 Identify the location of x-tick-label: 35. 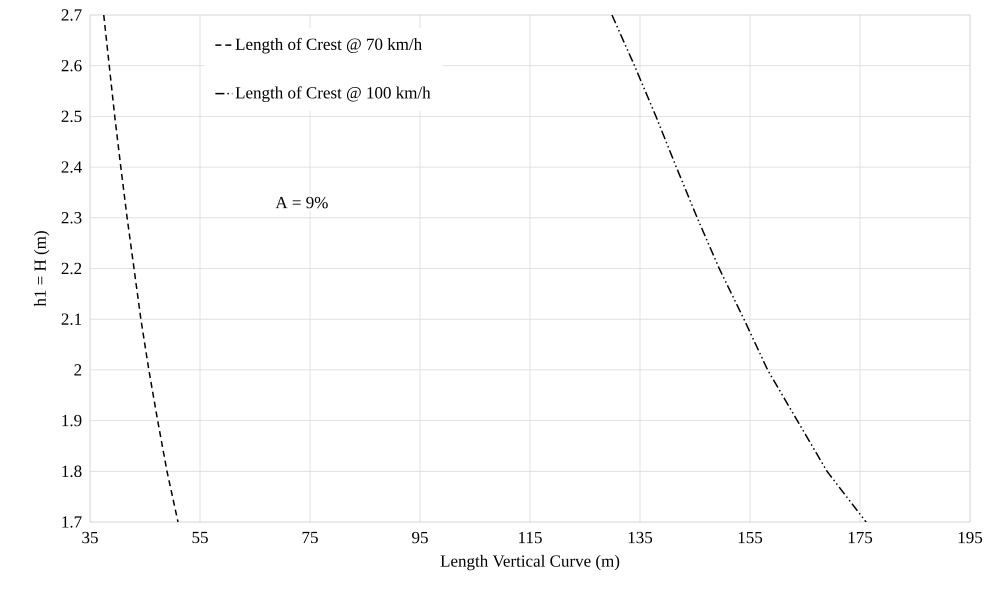
(90, 538).